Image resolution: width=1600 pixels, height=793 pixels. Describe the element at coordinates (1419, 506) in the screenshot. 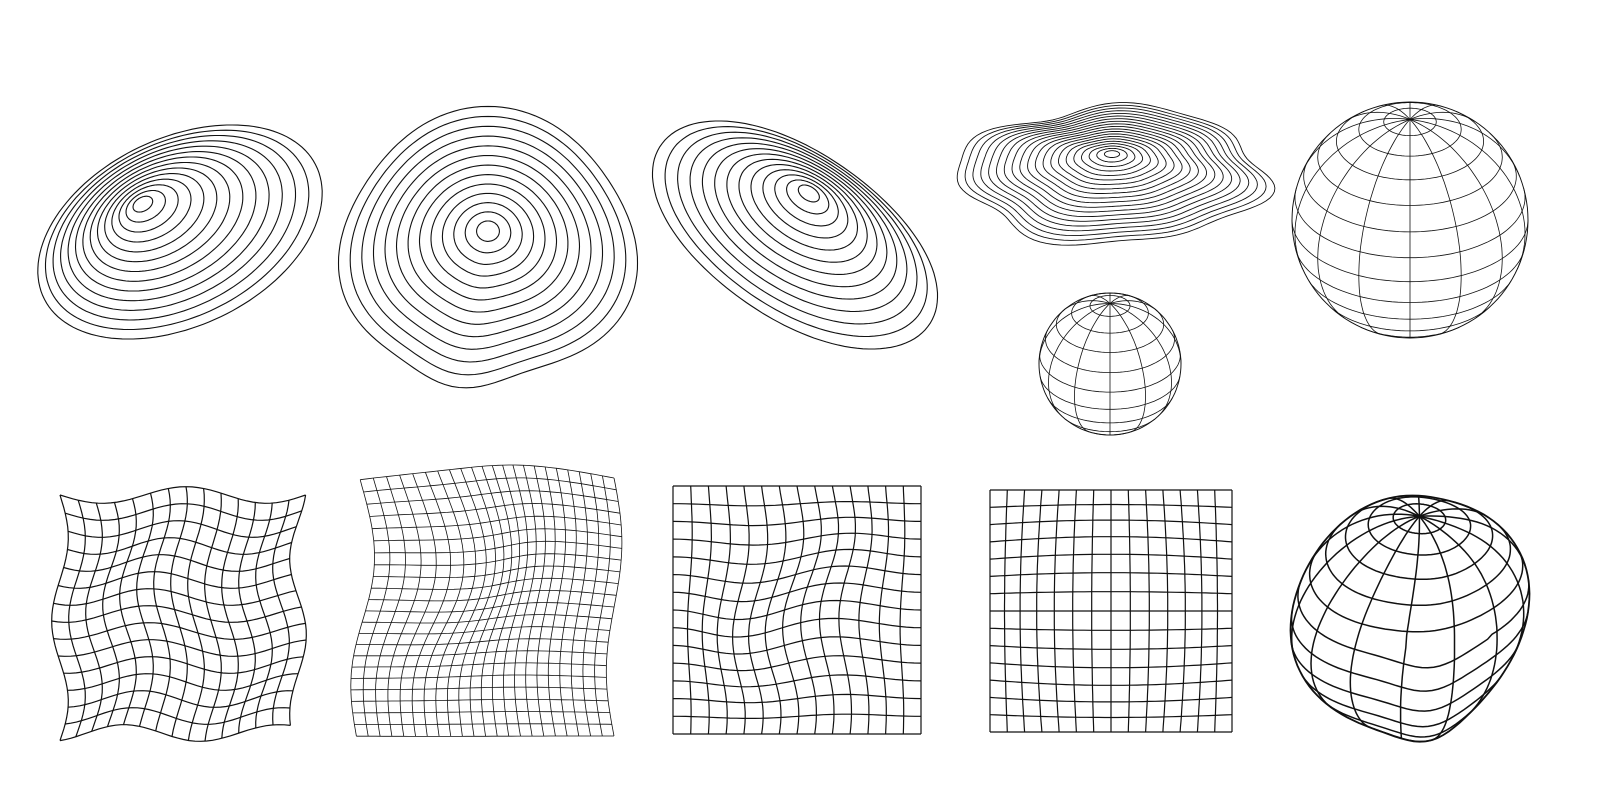

I see `meridian-line` at that location.